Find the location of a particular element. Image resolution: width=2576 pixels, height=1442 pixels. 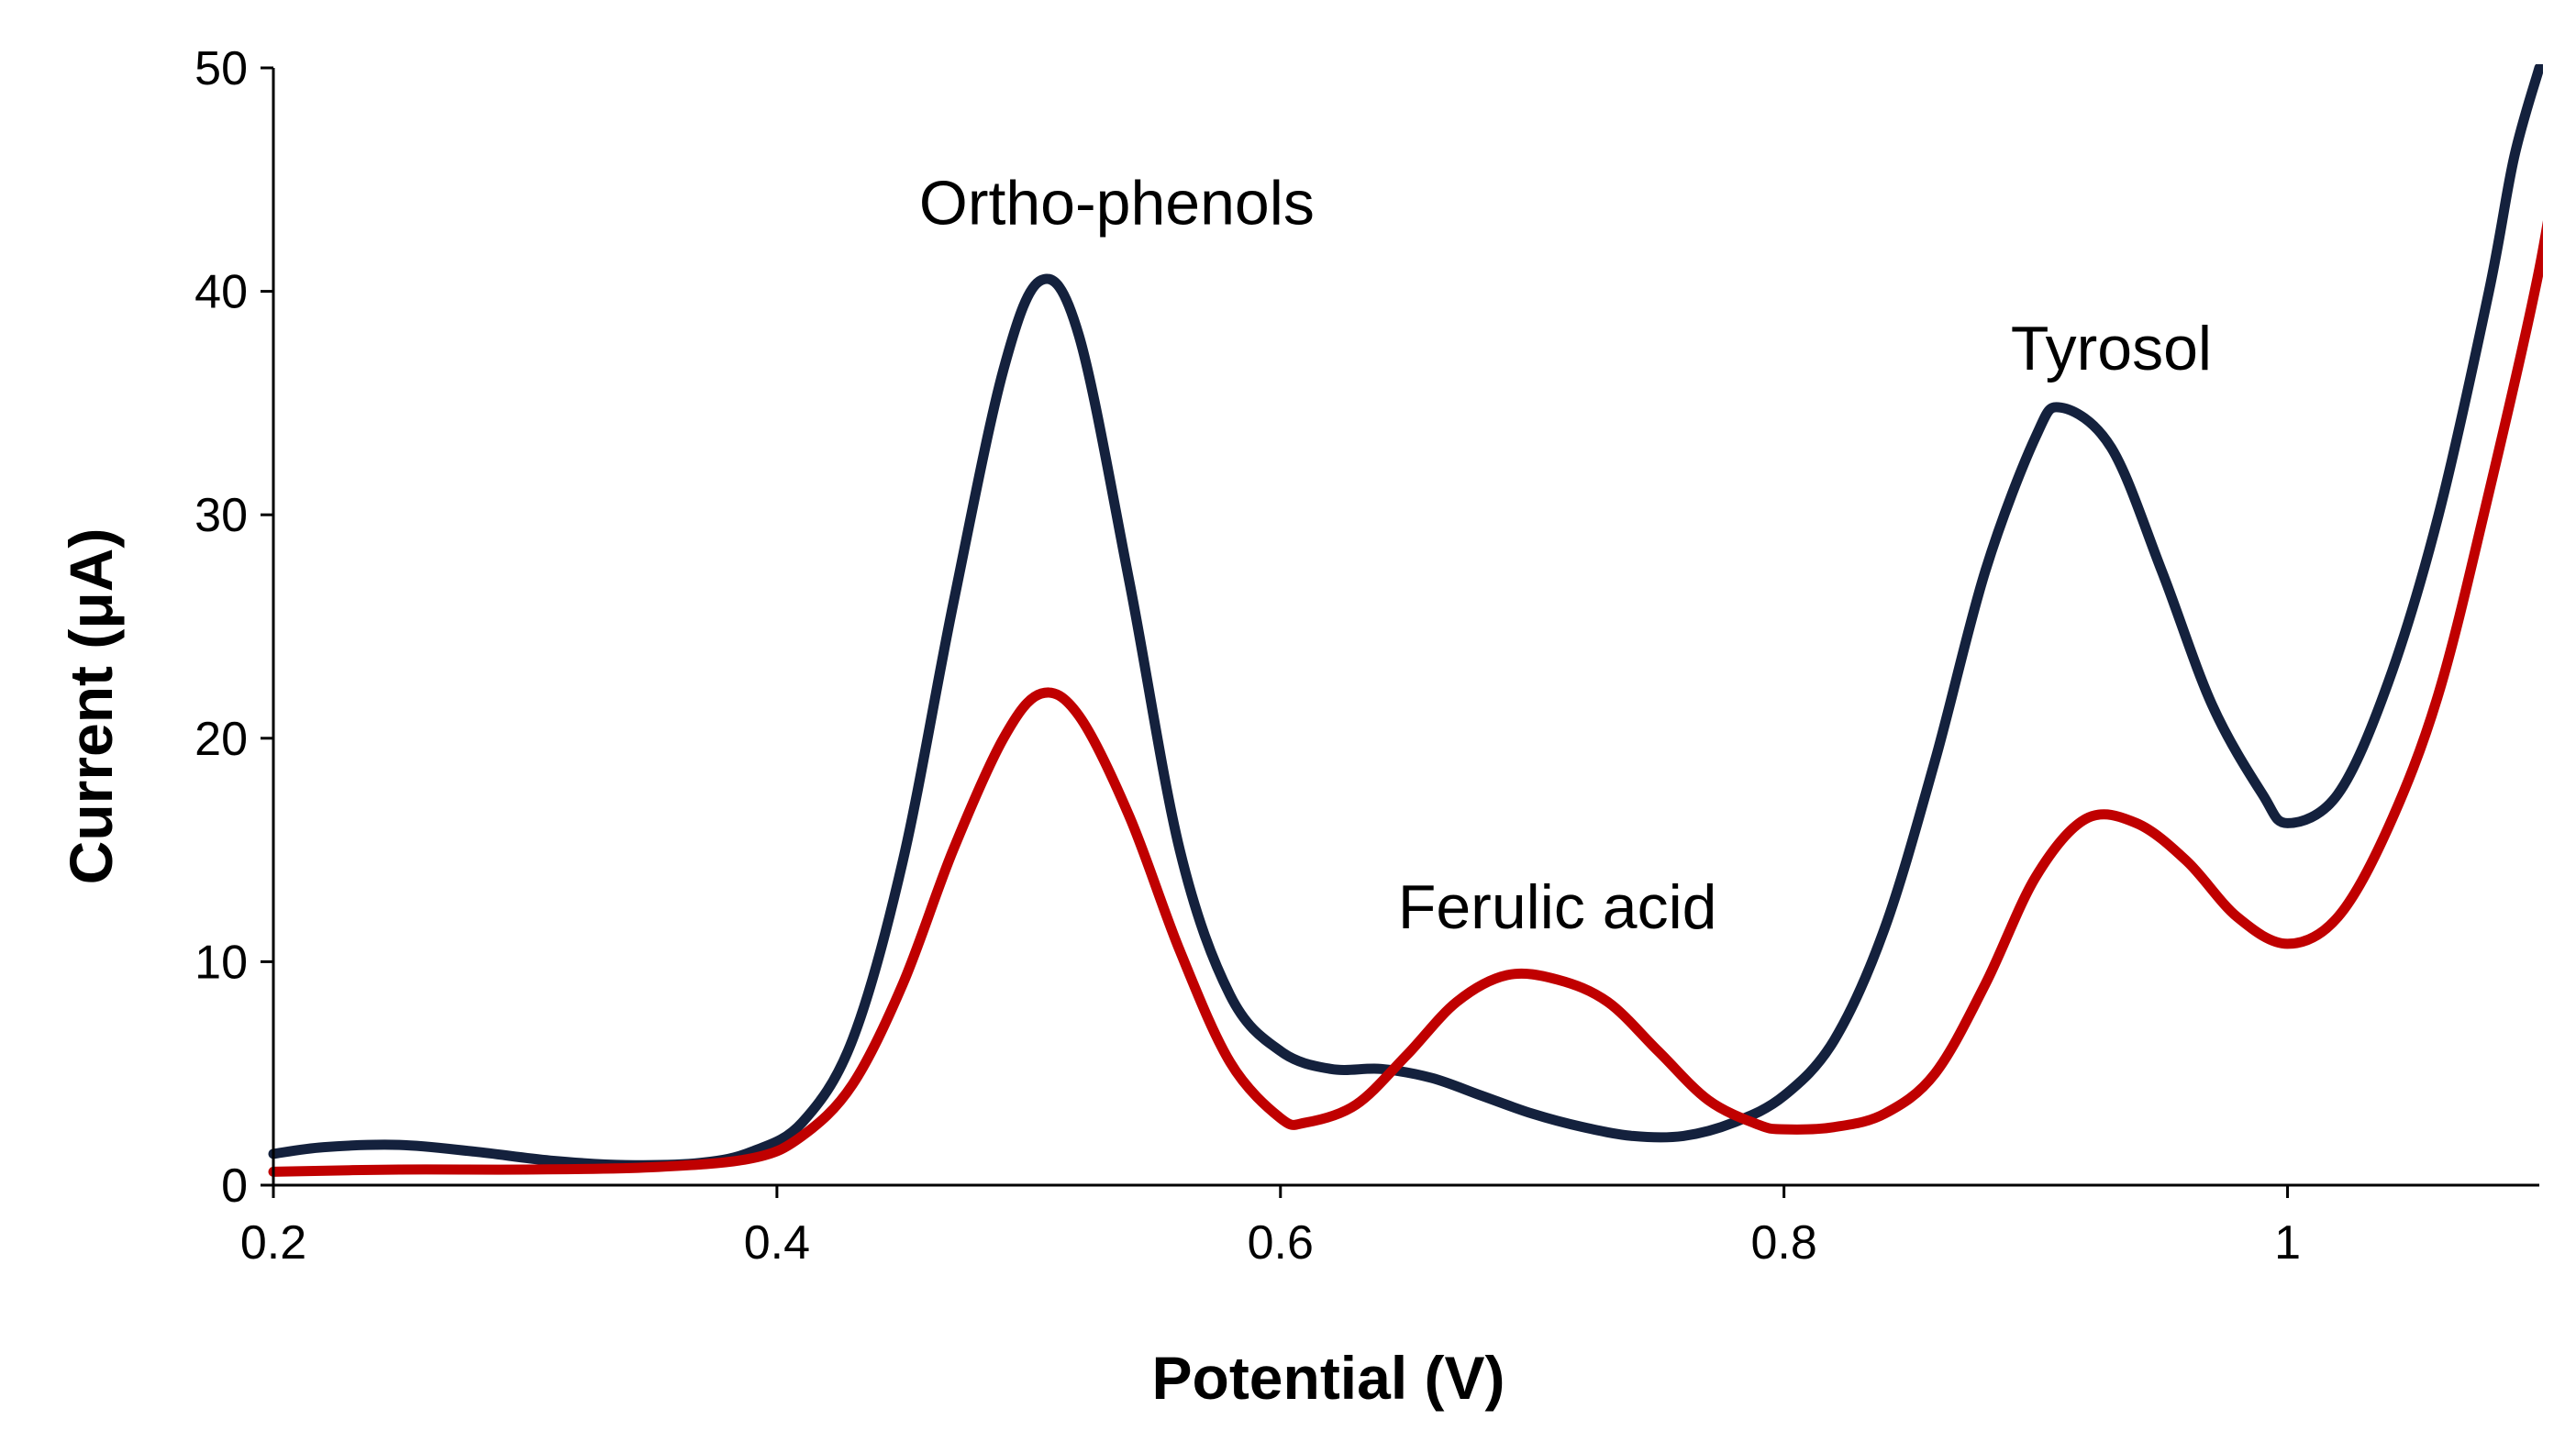

x-axis-title: Potential (V) is located at coordinates (1328, 1378).